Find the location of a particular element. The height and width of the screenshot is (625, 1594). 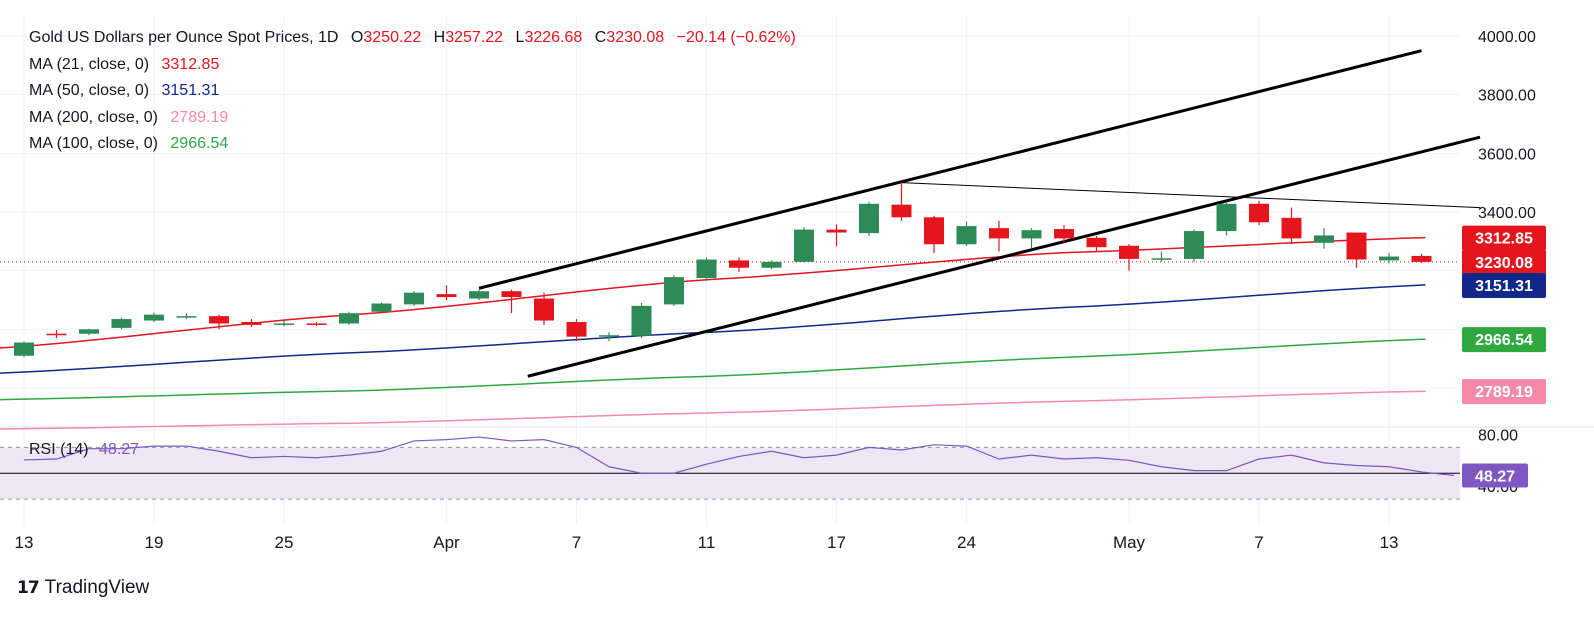

change-value: −20.14 (−0.62%) is located at coordinates (736, 37).